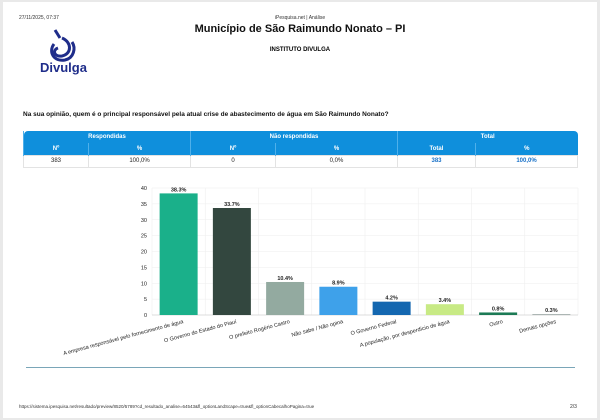 Image resolution: width=600 pixels, height=420 pixels. I want to click on y-tick-label: 10, so click(144, 284).